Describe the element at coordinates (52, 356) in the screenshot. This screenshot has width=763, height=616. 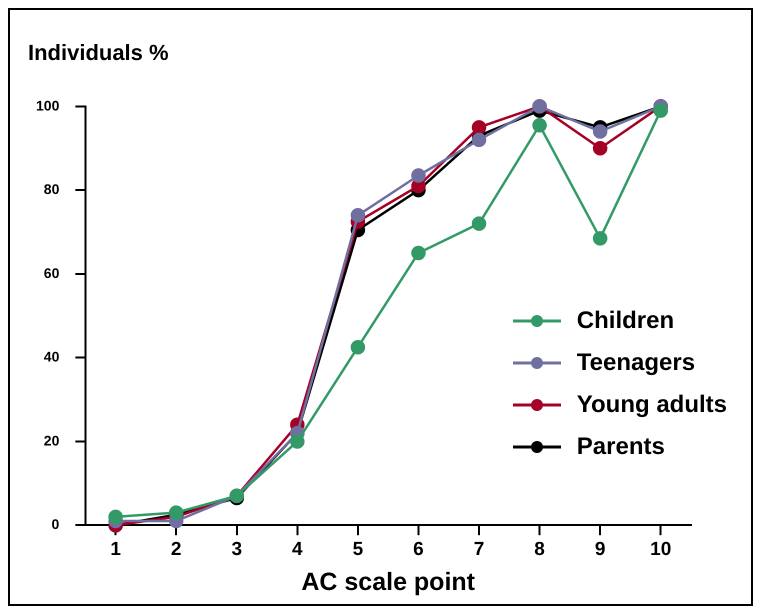
I see `y-tick-label: 40` at that location.